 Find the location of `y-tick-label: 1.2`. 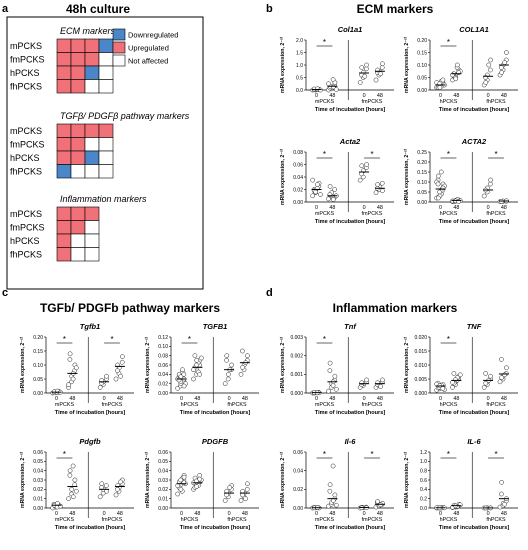

y-tick-label: 1.2 is located at coordinates (423, 453).